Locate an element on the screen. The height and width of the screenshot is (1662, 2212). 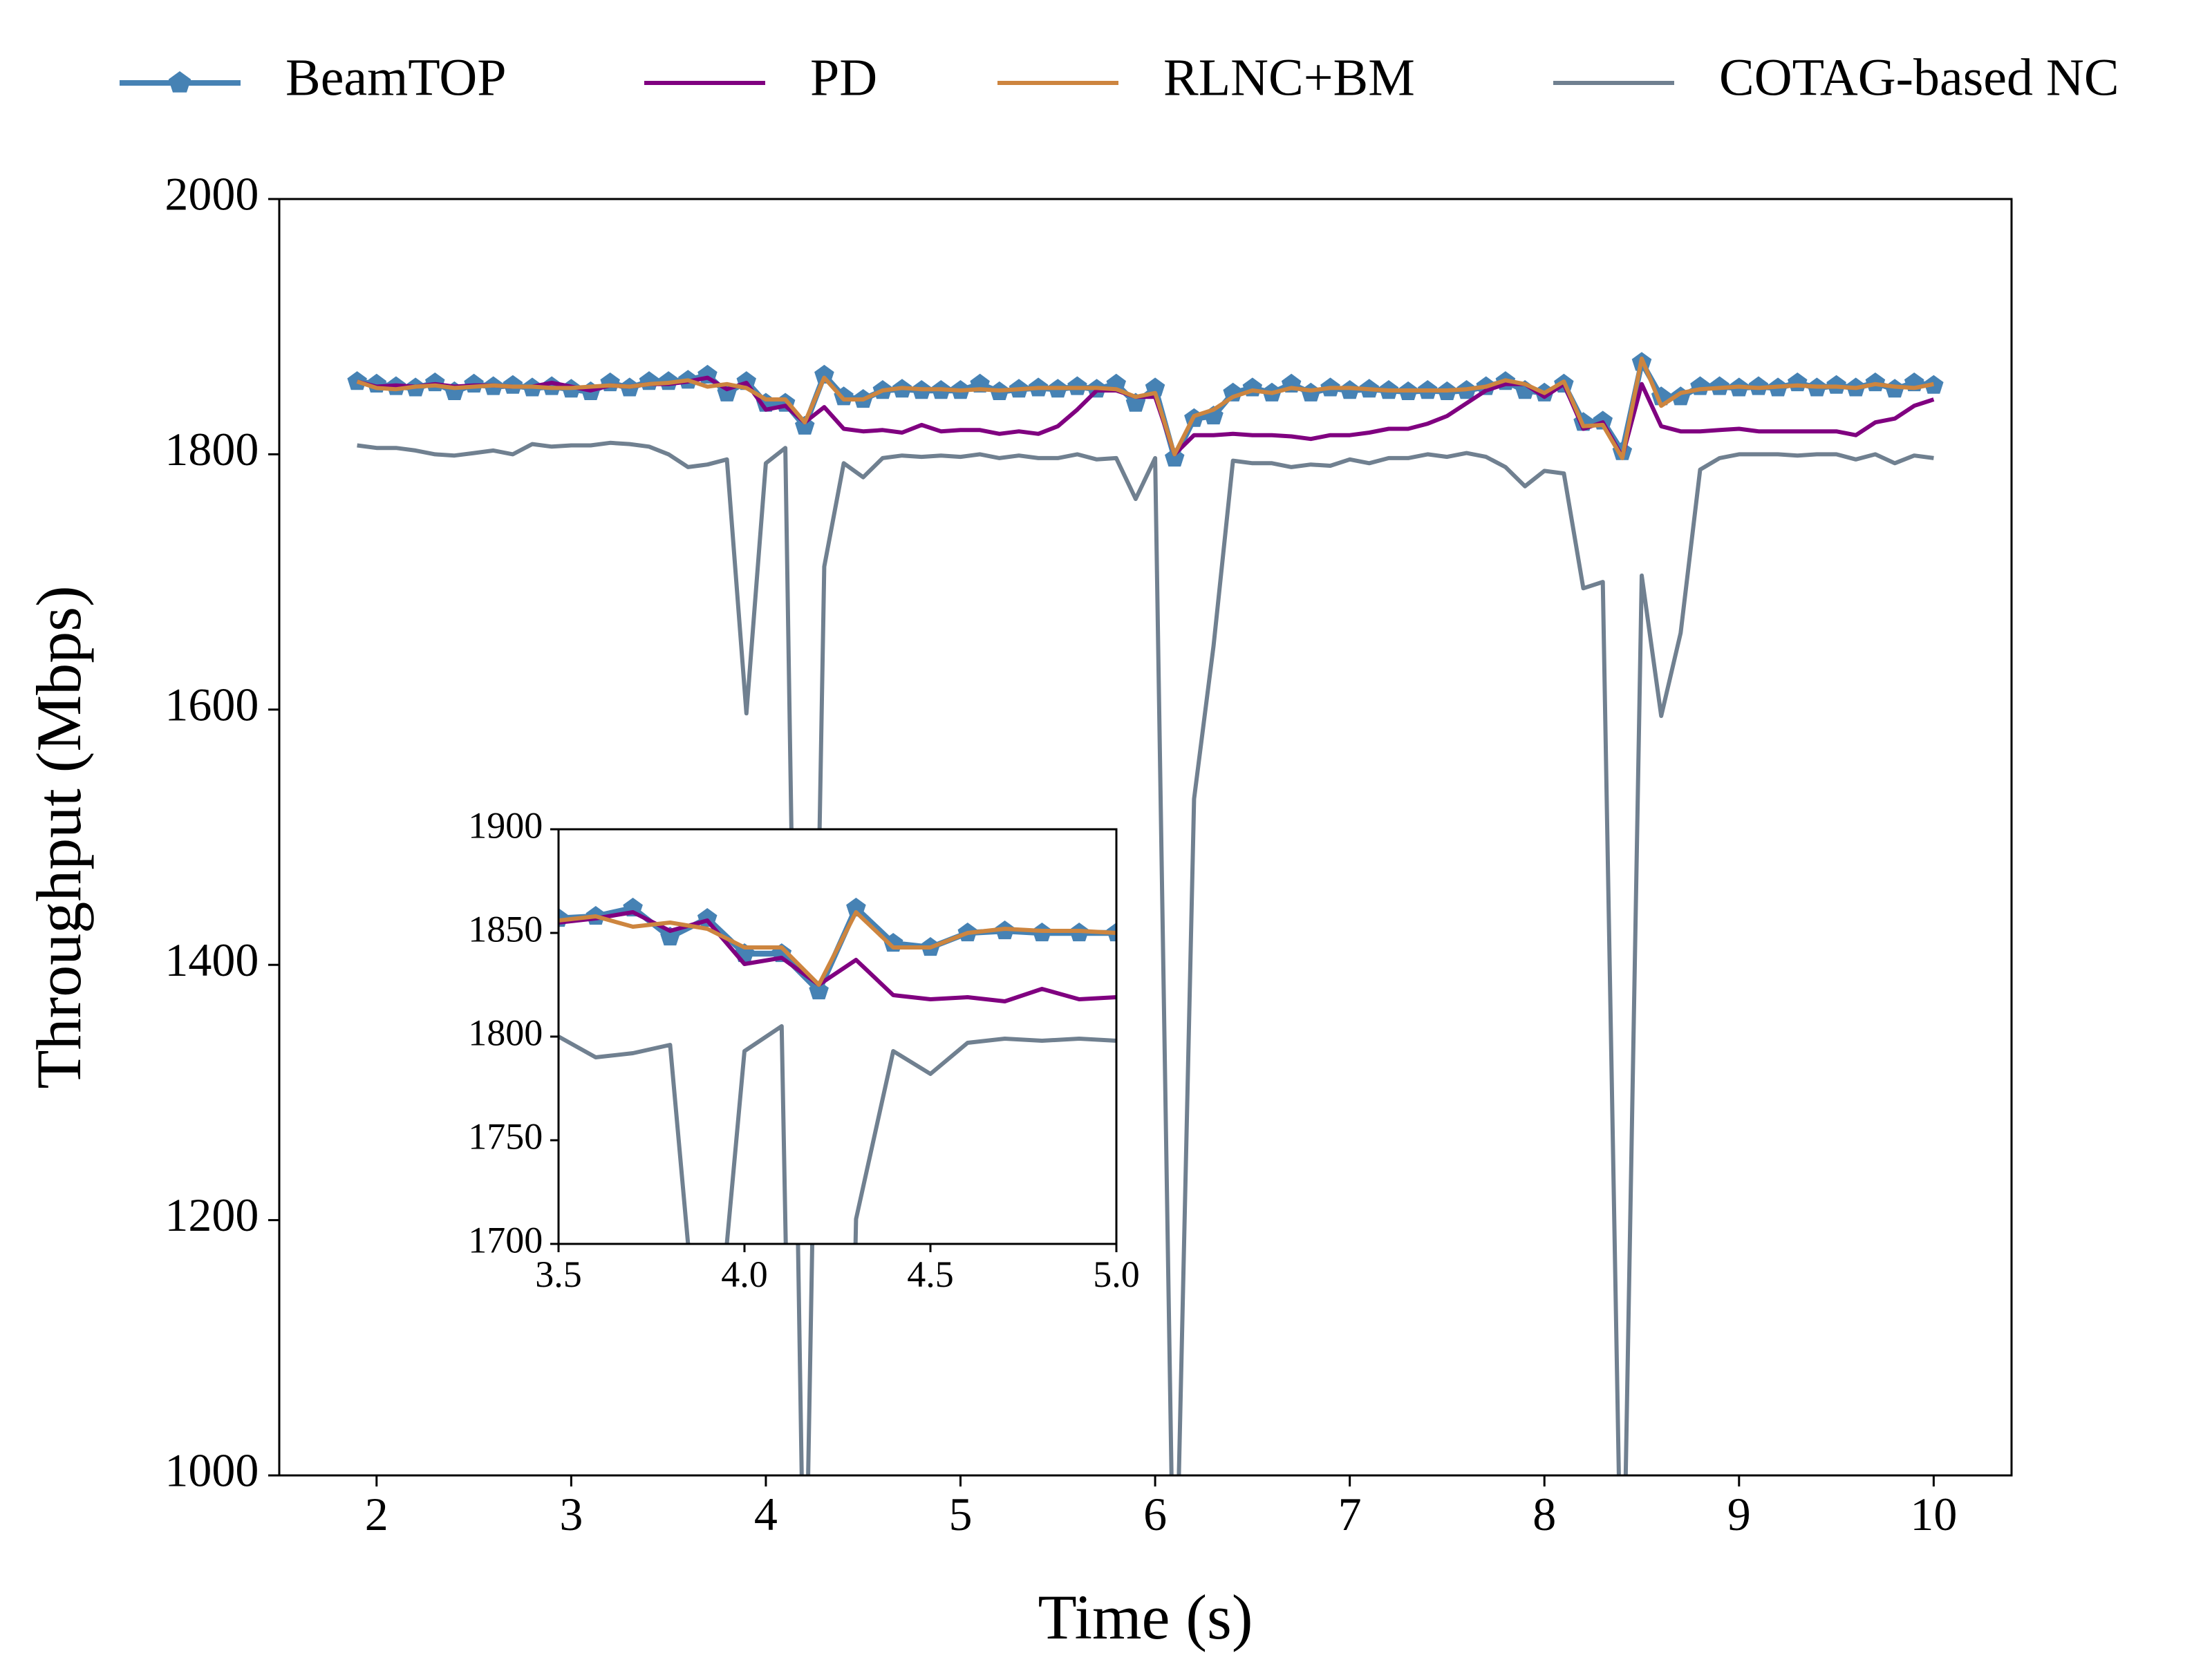
x-tick-label: 3 is located at coordinates (571, 1514).